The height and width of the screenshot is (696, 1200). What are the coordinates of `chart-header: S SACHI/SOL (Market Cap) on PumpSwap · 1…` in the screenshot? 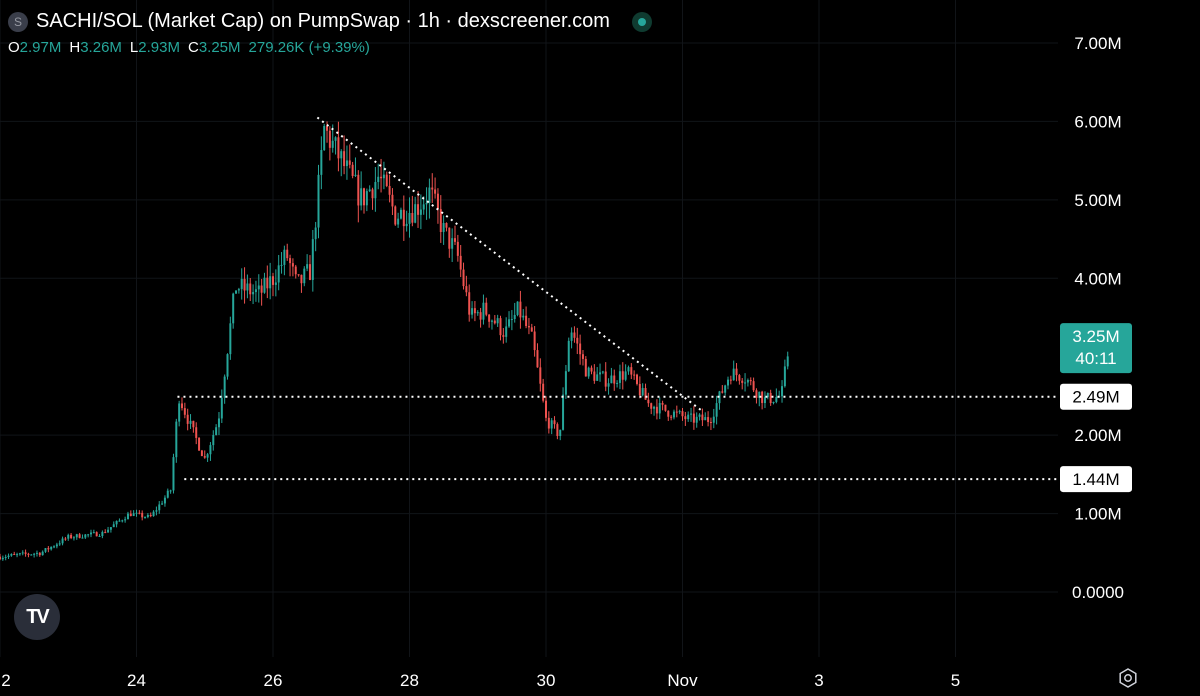 It's located at (330, 33).